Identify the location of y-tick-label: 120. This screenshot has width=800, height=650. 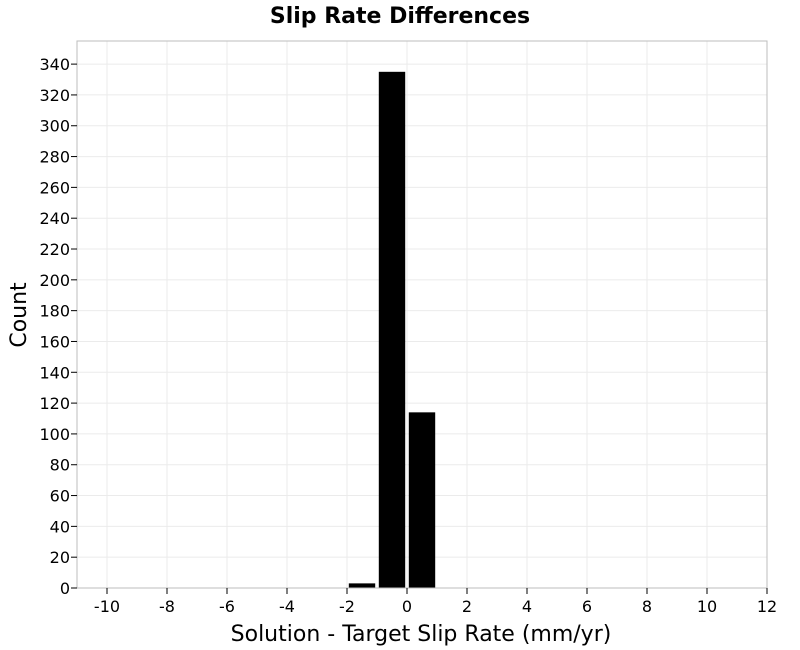
(54, 403).